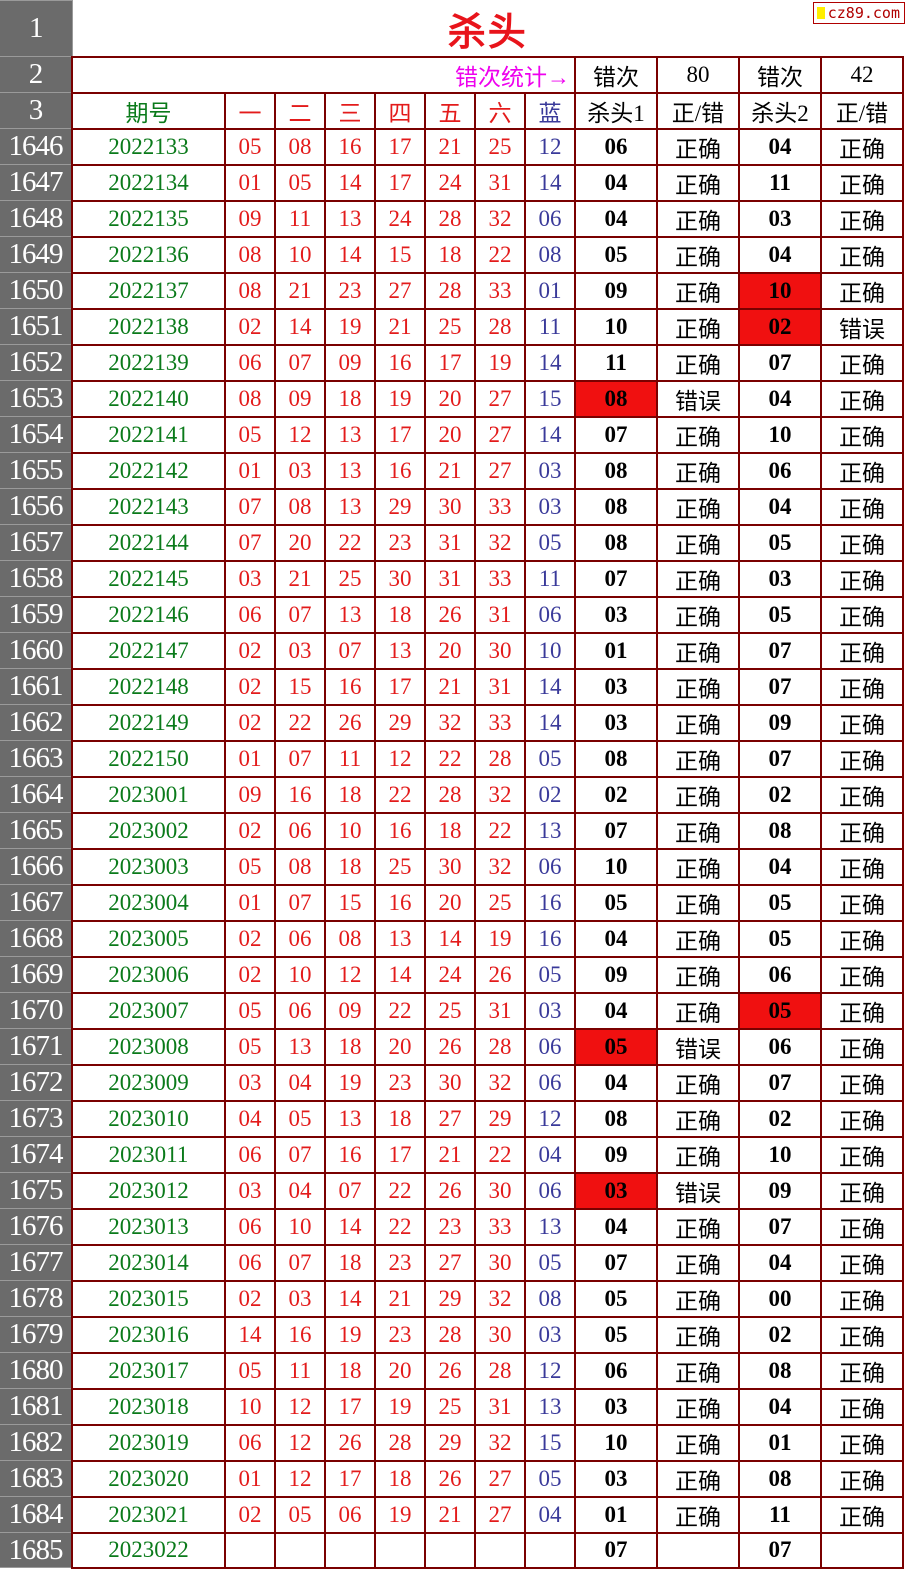  Describe the element at coordinates (148, 1550) in the screenshot. I see `issue-cell: 2023022` at that location.